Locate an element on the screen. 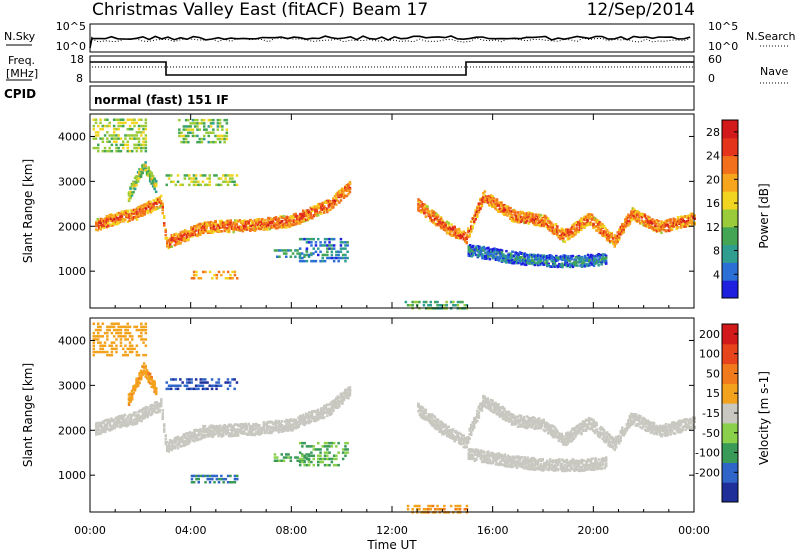 Image resolution: width=800 pixels, height=554 pixels. noise-sky-trace is located at coordinates (390, 42).